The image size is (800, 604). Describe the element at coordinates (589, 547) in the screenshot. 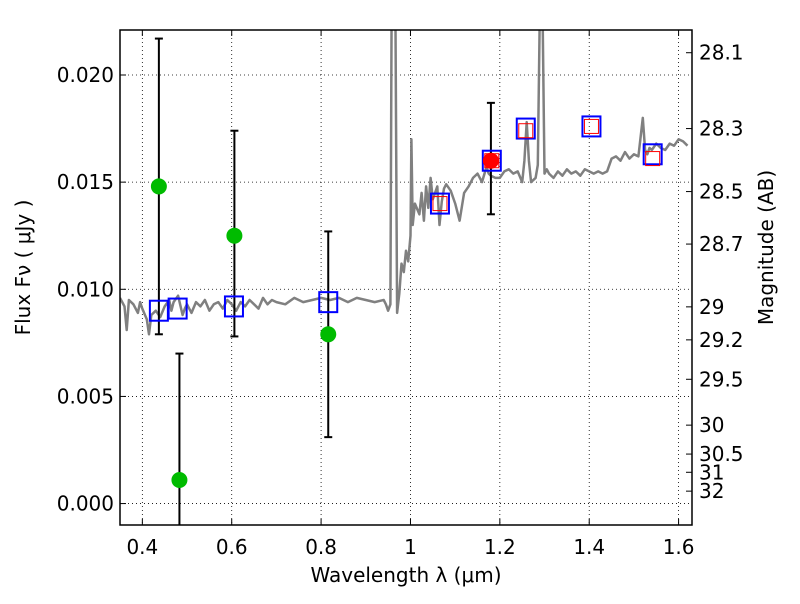

I see `x-tick-label: 1.4` at that location.